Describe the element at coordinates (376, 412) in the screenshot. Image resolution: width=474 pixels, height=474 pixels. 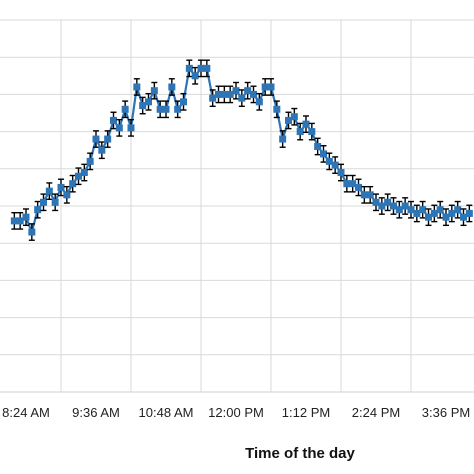
I see `x-tick-label: 2:24 PM` at that location.